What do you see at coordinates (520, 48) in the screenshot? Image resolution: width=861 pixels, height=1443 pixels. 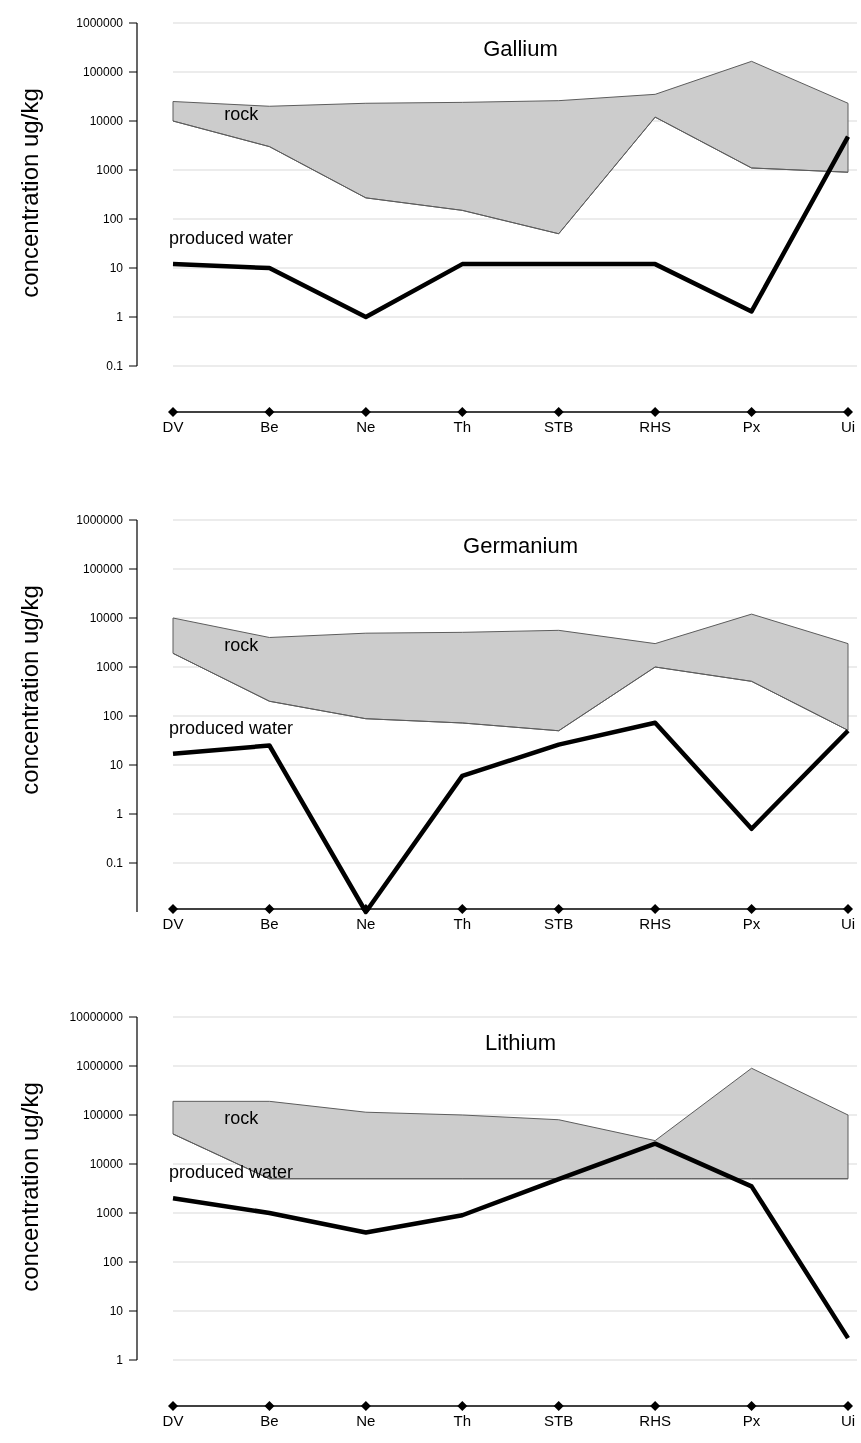 I see `text: Gallium` at bounding box center [520, 48].